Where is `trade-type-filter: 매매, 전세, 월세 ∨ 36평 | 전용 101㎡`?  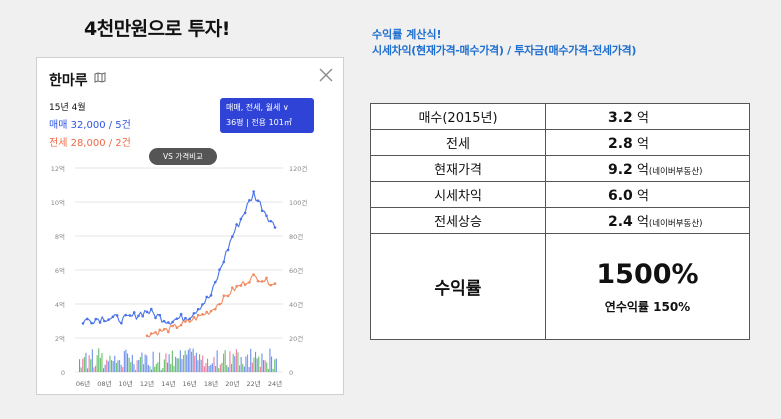 trade-type-filter: 매매, 전세, 월세 ∨ 36평 | 전용 101㎡ is located at coordinates (267, 115).